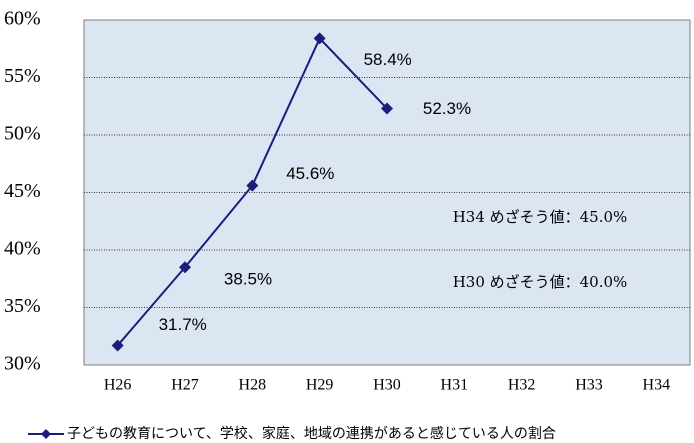 The width and height of the screenshot is (694, 443). Describe the element at coordinates (22, 76) in the screenshot. I see `y-tick-label: 55%` at that location.